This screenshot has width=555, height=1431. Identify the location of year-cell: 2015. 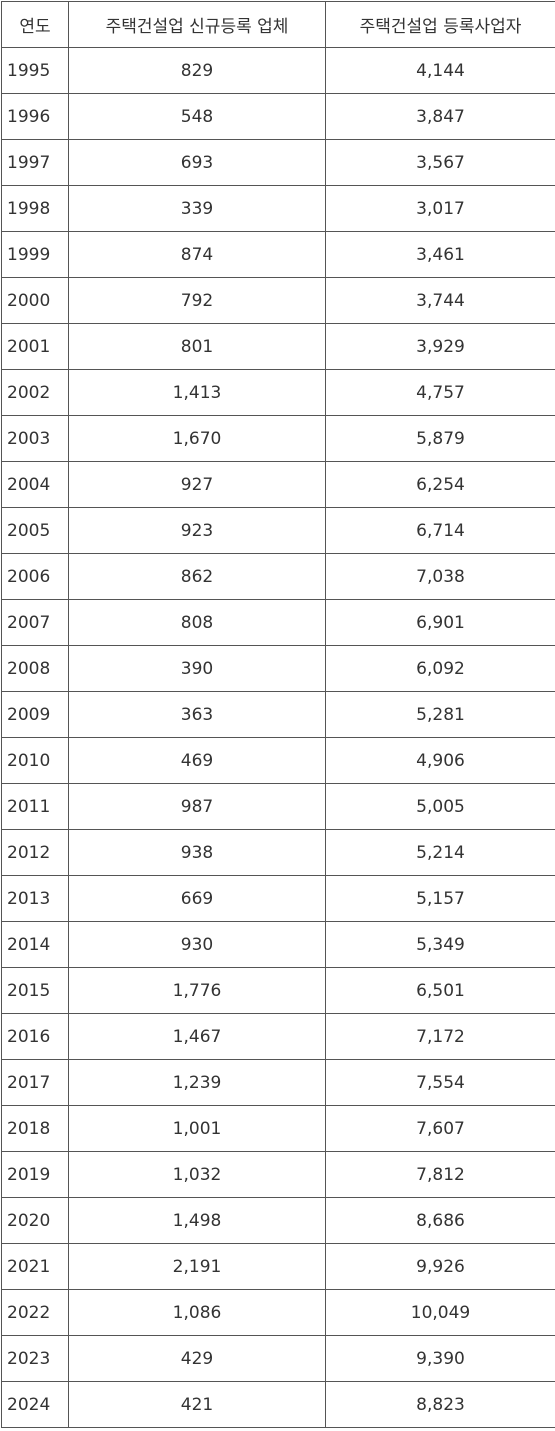
(35, 991).